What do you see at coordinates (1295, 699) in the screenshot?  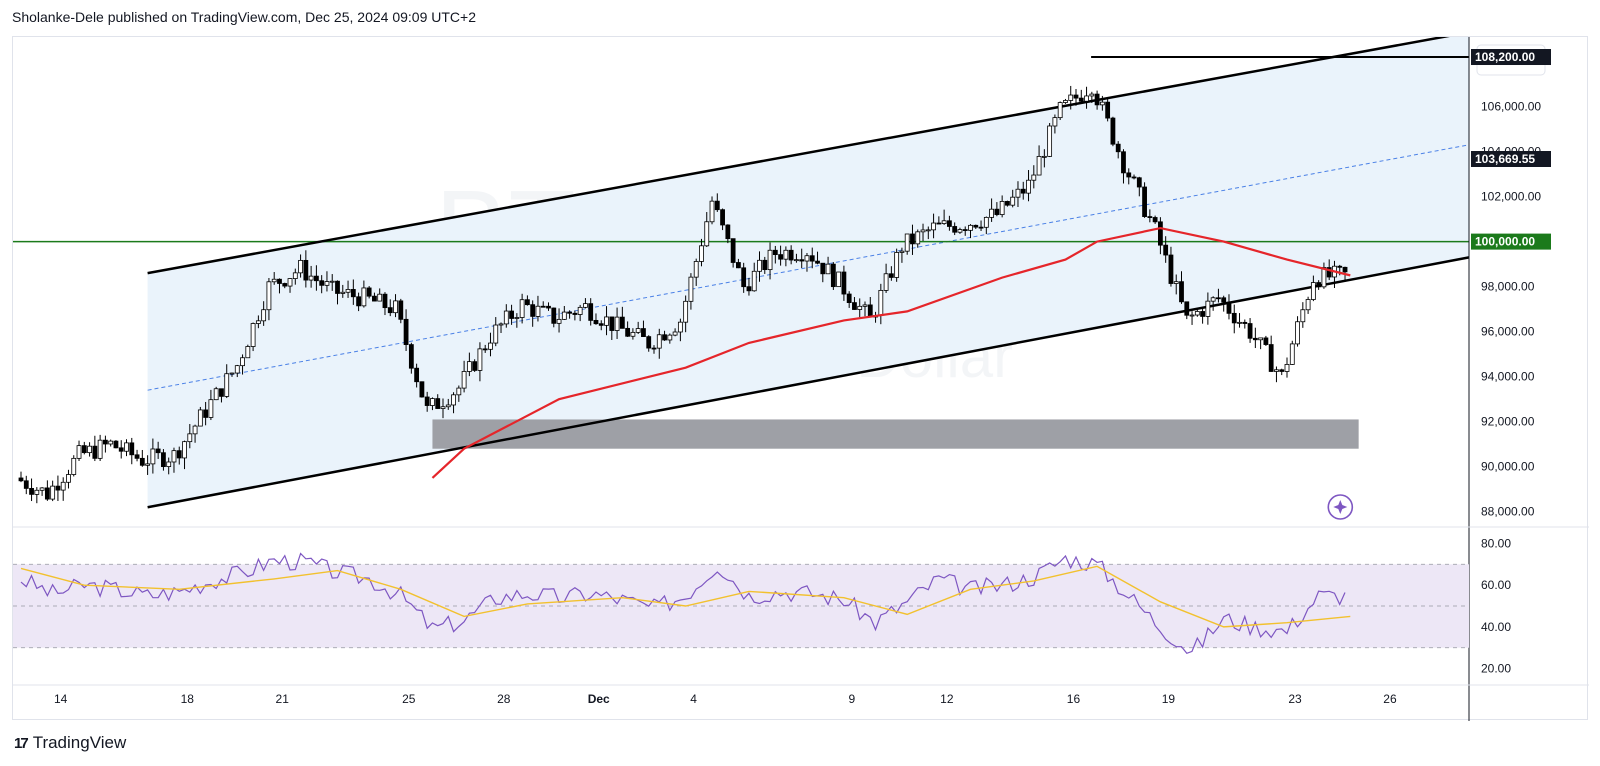 I see `time-tick-label: 23` at bounding box center [1295, 699].